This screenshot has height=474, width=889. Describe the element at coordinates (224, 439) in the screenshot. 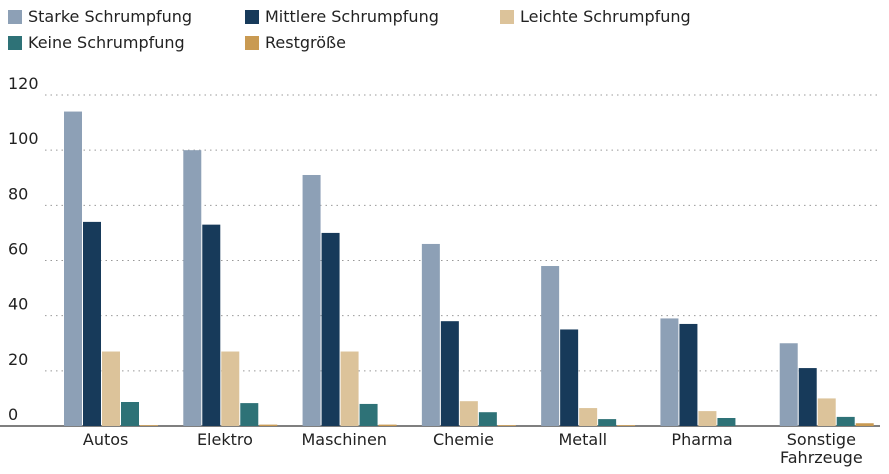

I see `x-tick-label: Elektro` at that location.